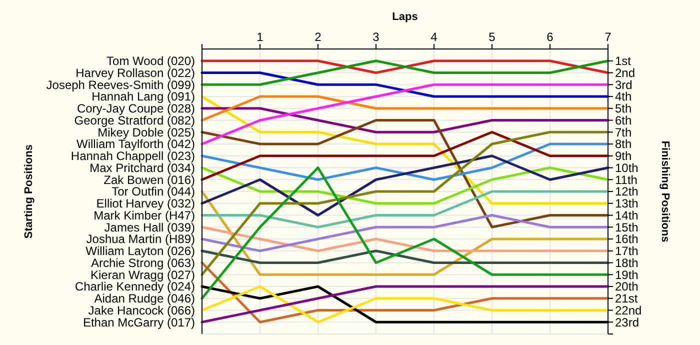  I want to click on y-tick-label: 19th, so click(626, 275).